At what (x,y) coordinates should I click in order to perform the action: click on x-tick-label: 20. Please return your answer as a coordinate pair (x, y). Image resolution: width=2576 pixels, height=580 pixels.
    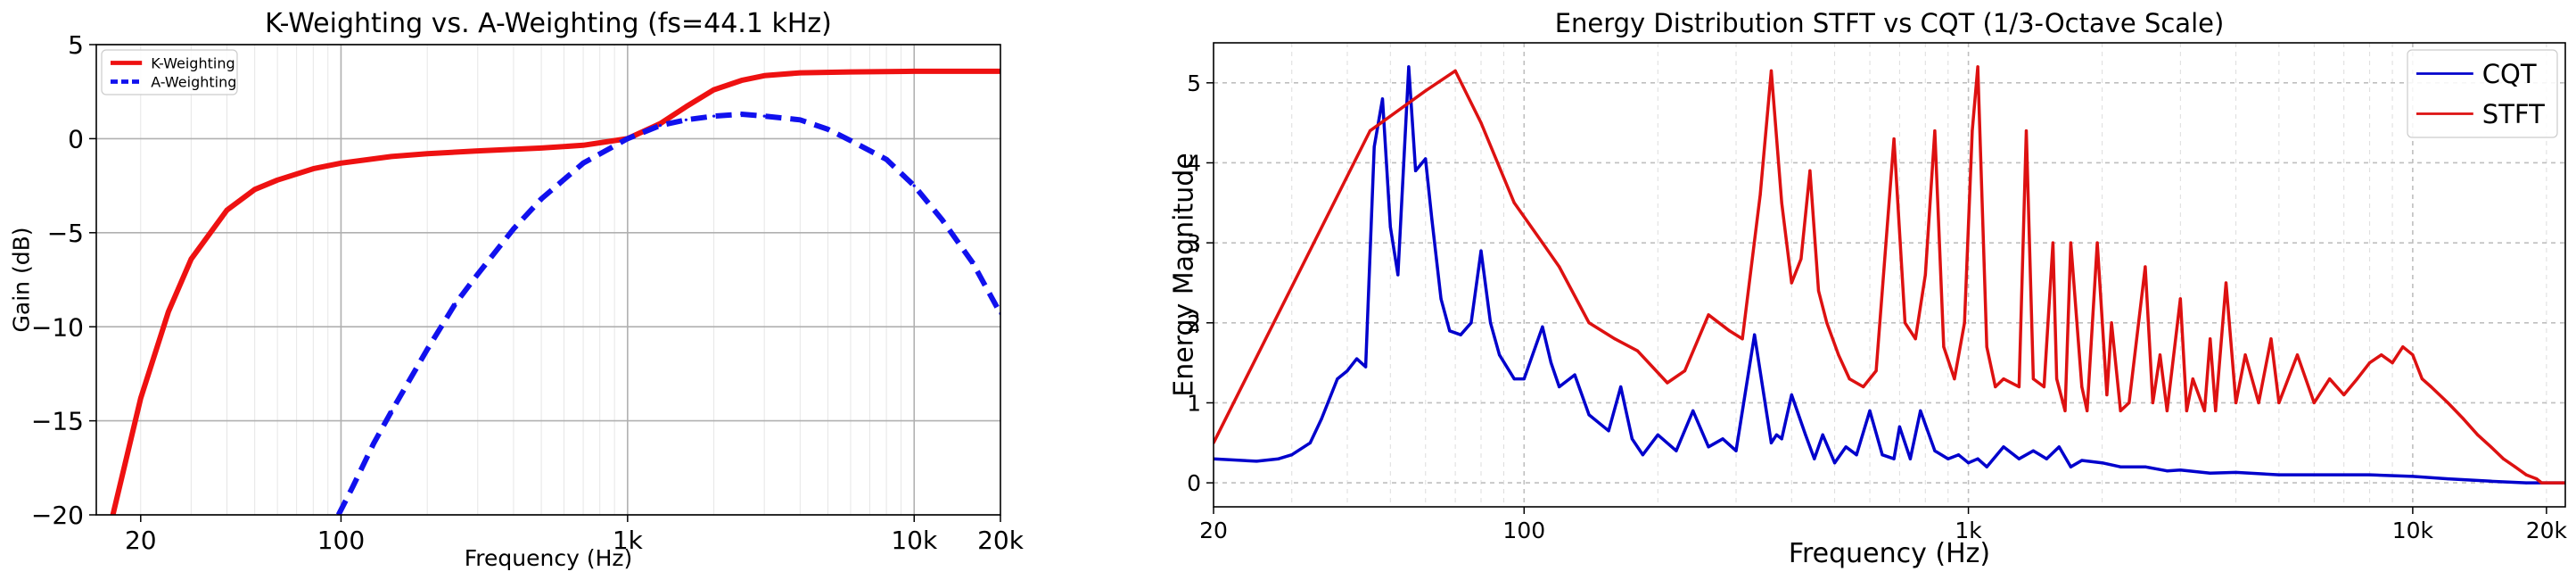
    Looking at the image, I should click on (1213, 530).